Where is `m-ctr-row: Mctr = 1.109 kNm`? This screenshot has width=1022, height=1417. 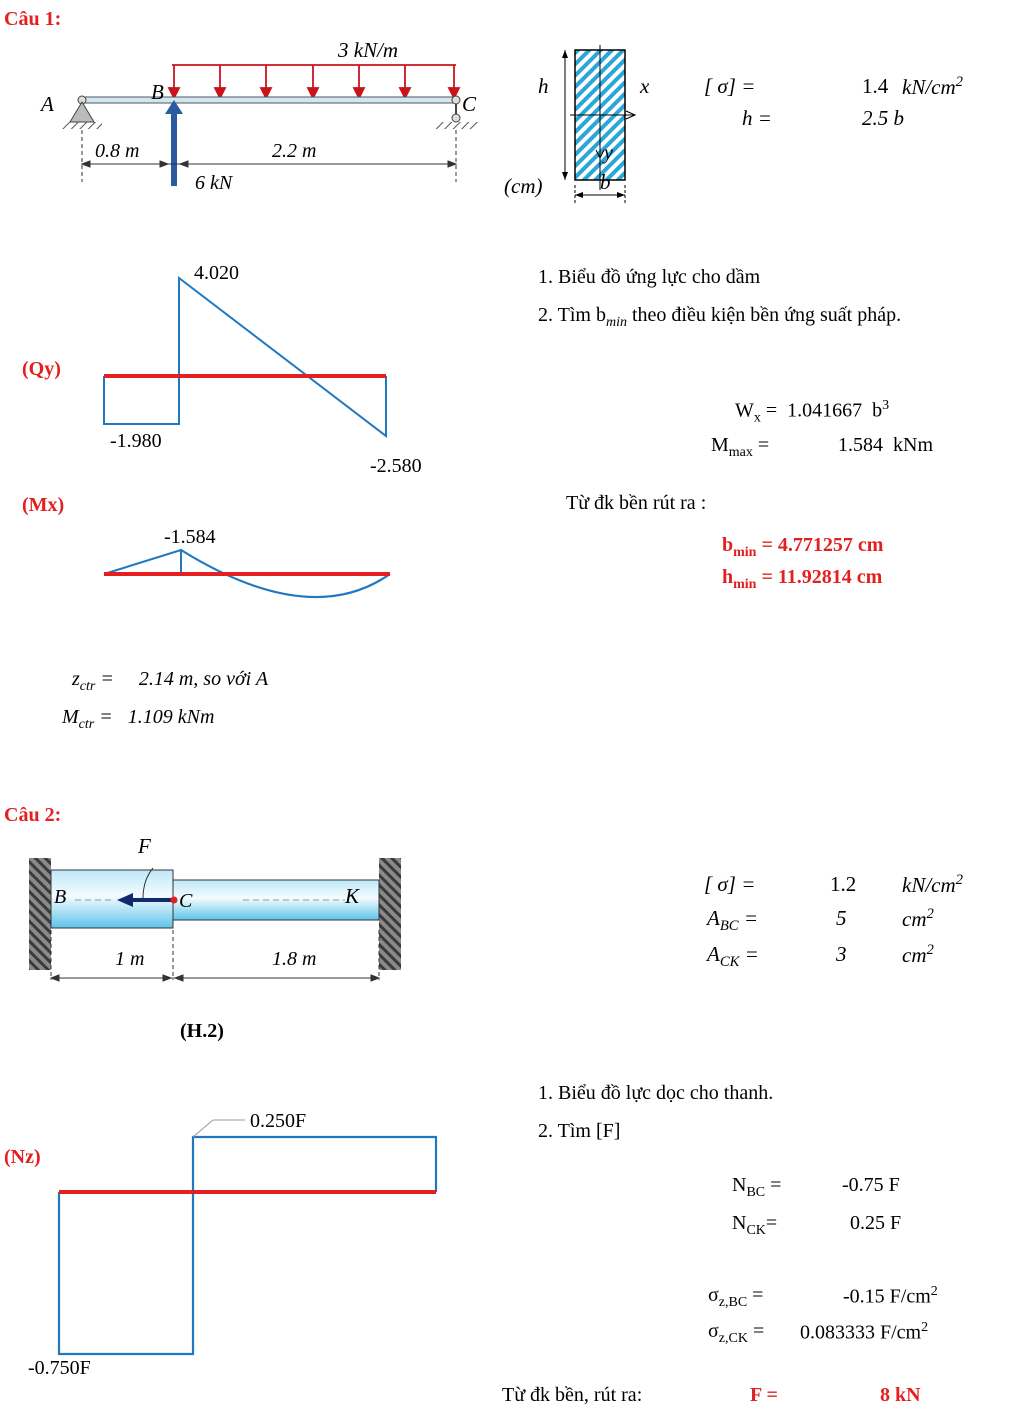 m-ctr-row: Mctr = 1.109 kNm is located at coordinates (138, 719).